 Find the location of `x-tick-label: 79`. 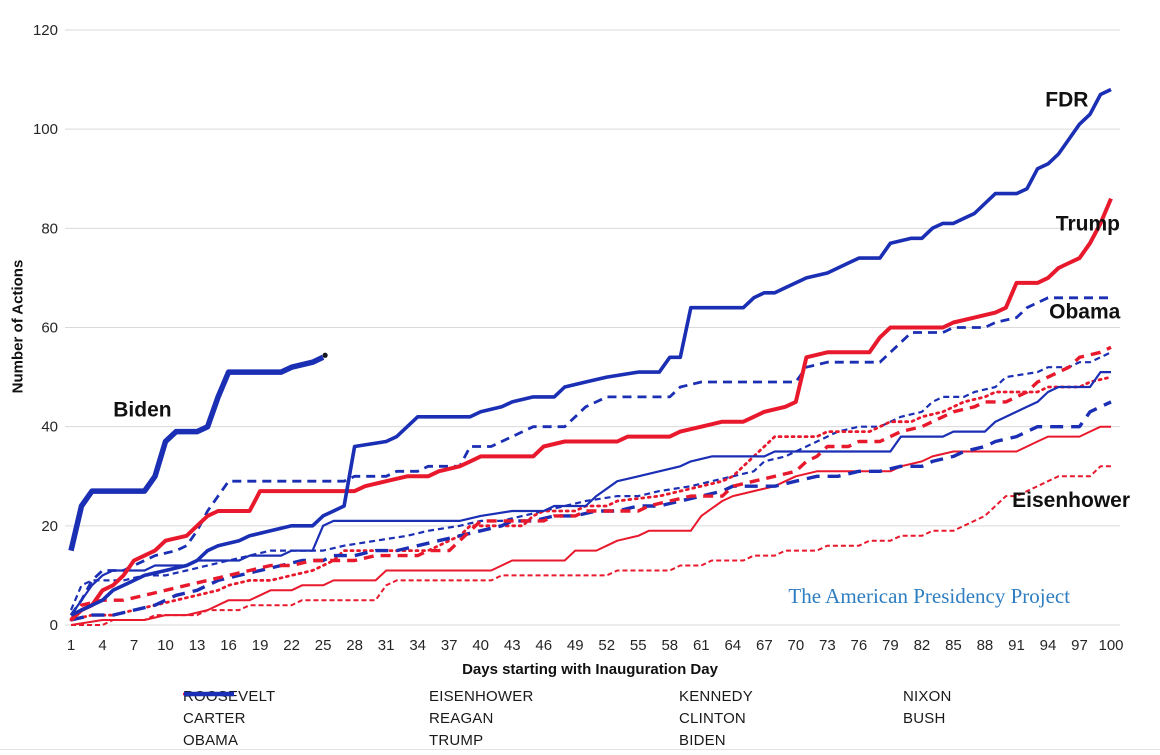

x-tick-label: 79 is located at coordinates (890, 645).